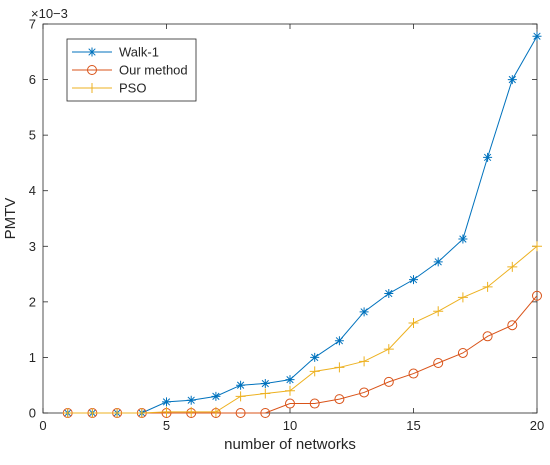  I want to click on x-axis-label: number of networks, so click(290, 444).